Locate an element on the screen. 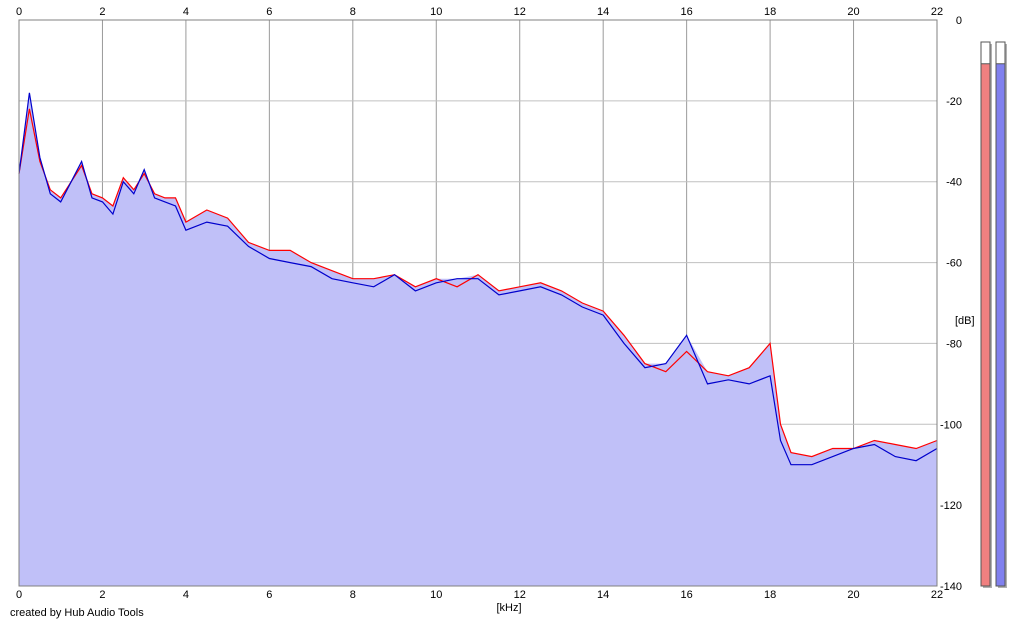  x-tick-label-top: 8 is located at coordinates (353, 12).